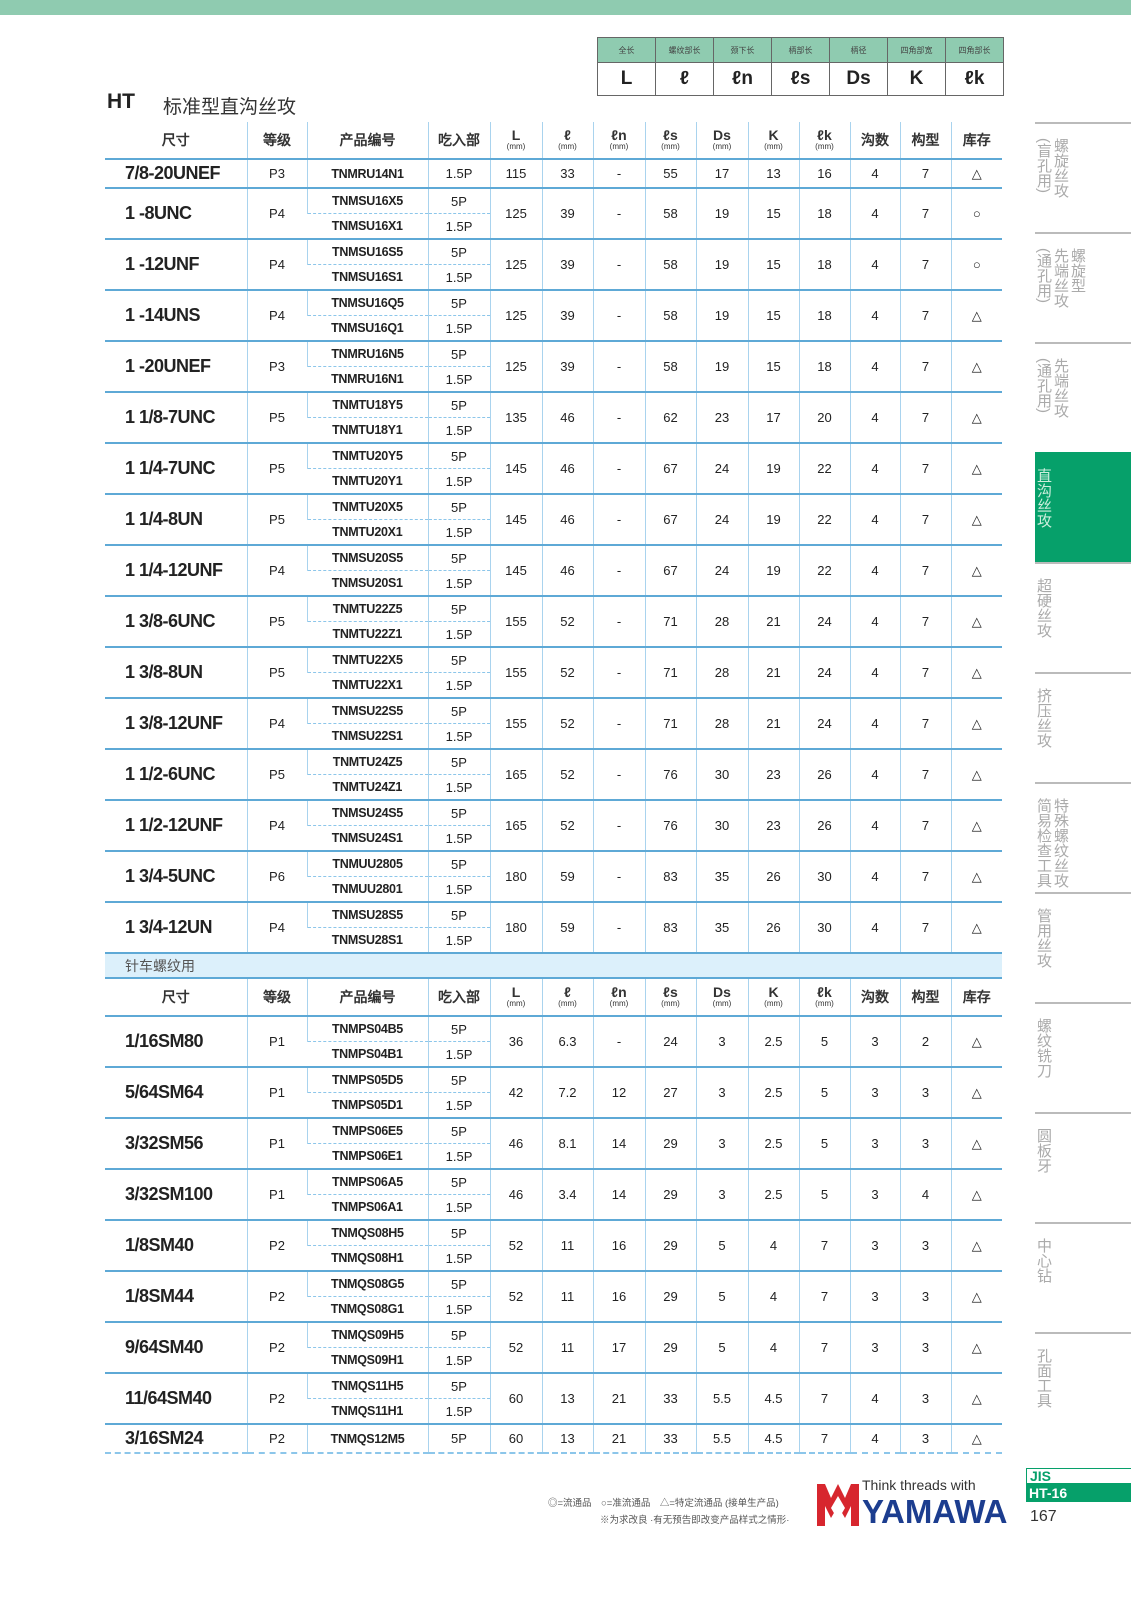  What do you see at coordinates (1083, 947) in the screenshot?
I see `side-tab-8: 管用丝攻` at bounding box center [1083, 947].